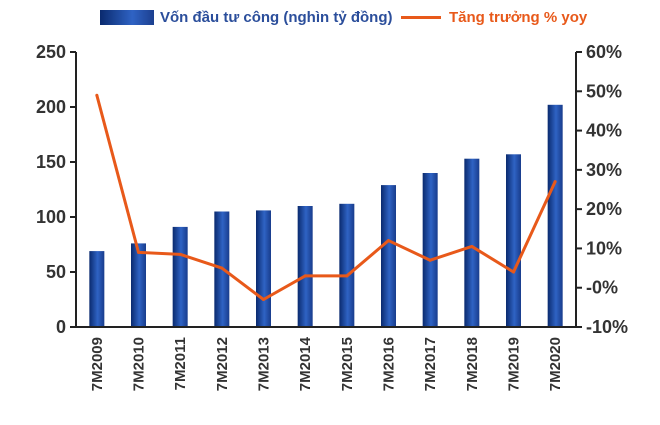  What do you see at coordinates (604, 248) in the screenshot?
I see `right-tick-label: 10%` at bounding box center [604, 248].